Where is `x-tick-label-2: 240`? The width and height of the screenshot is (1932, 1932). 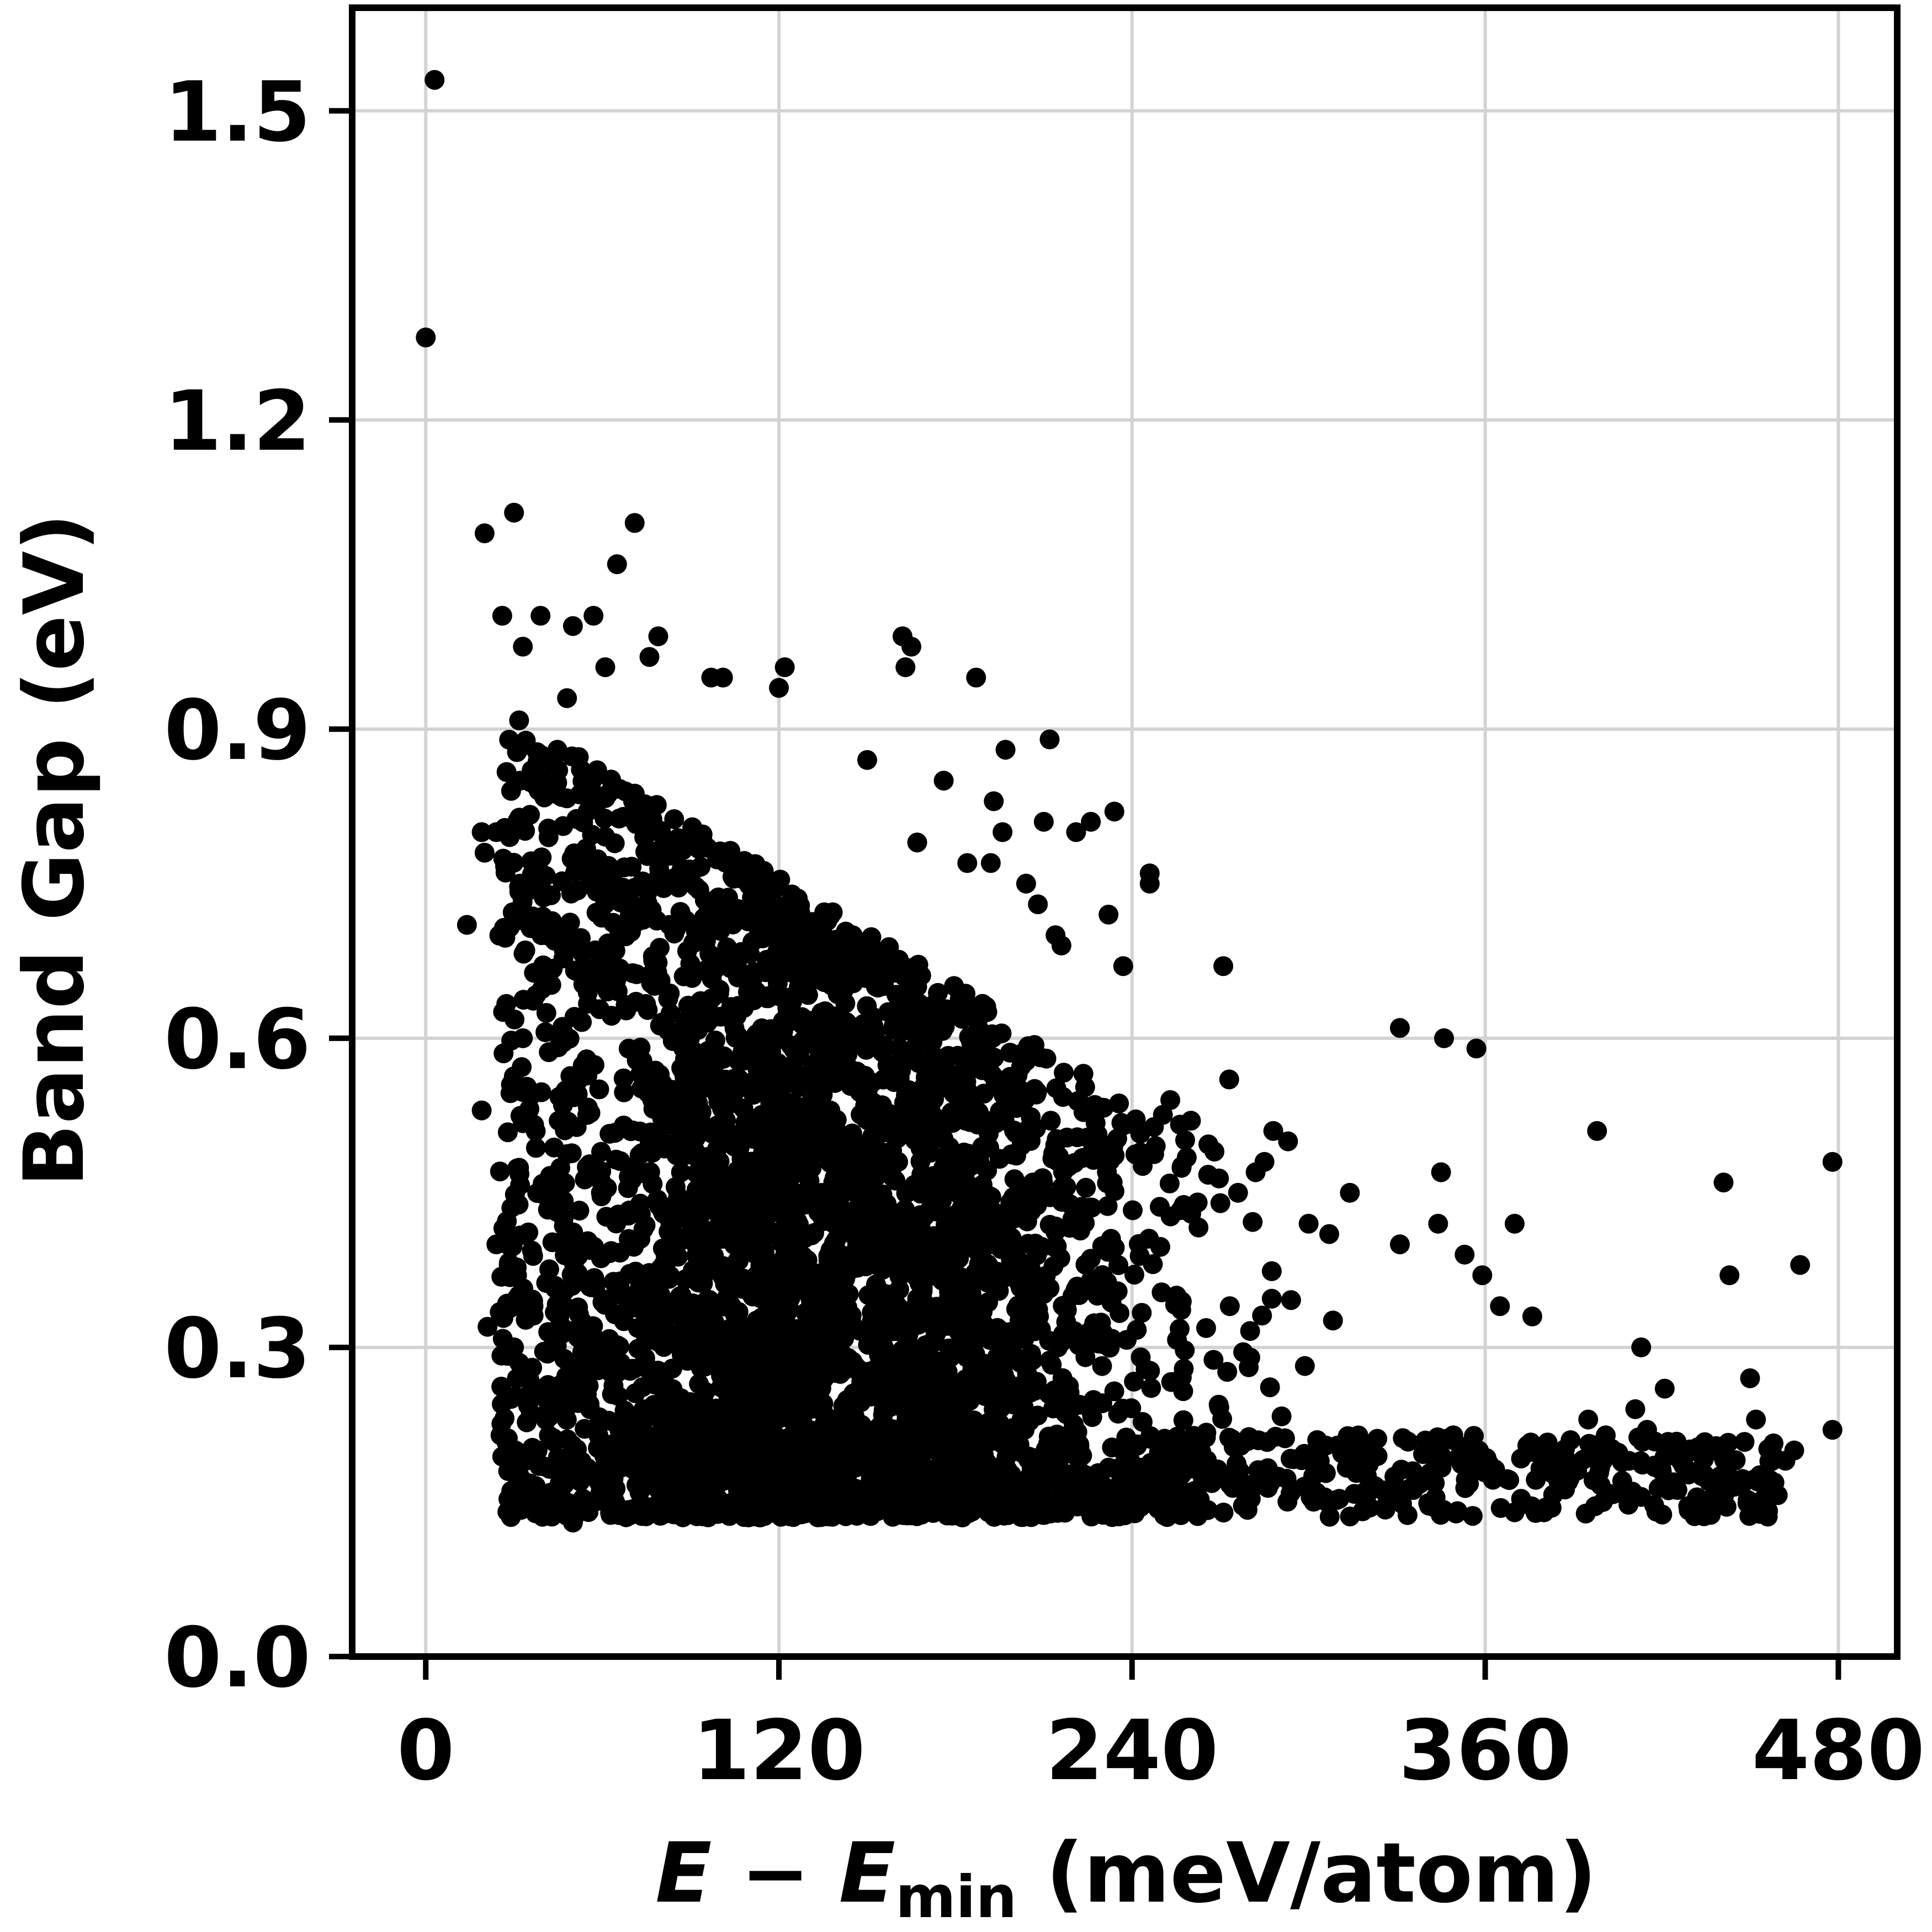 x-tick-label-2: 240 is located at coordinates (1131, 1751).